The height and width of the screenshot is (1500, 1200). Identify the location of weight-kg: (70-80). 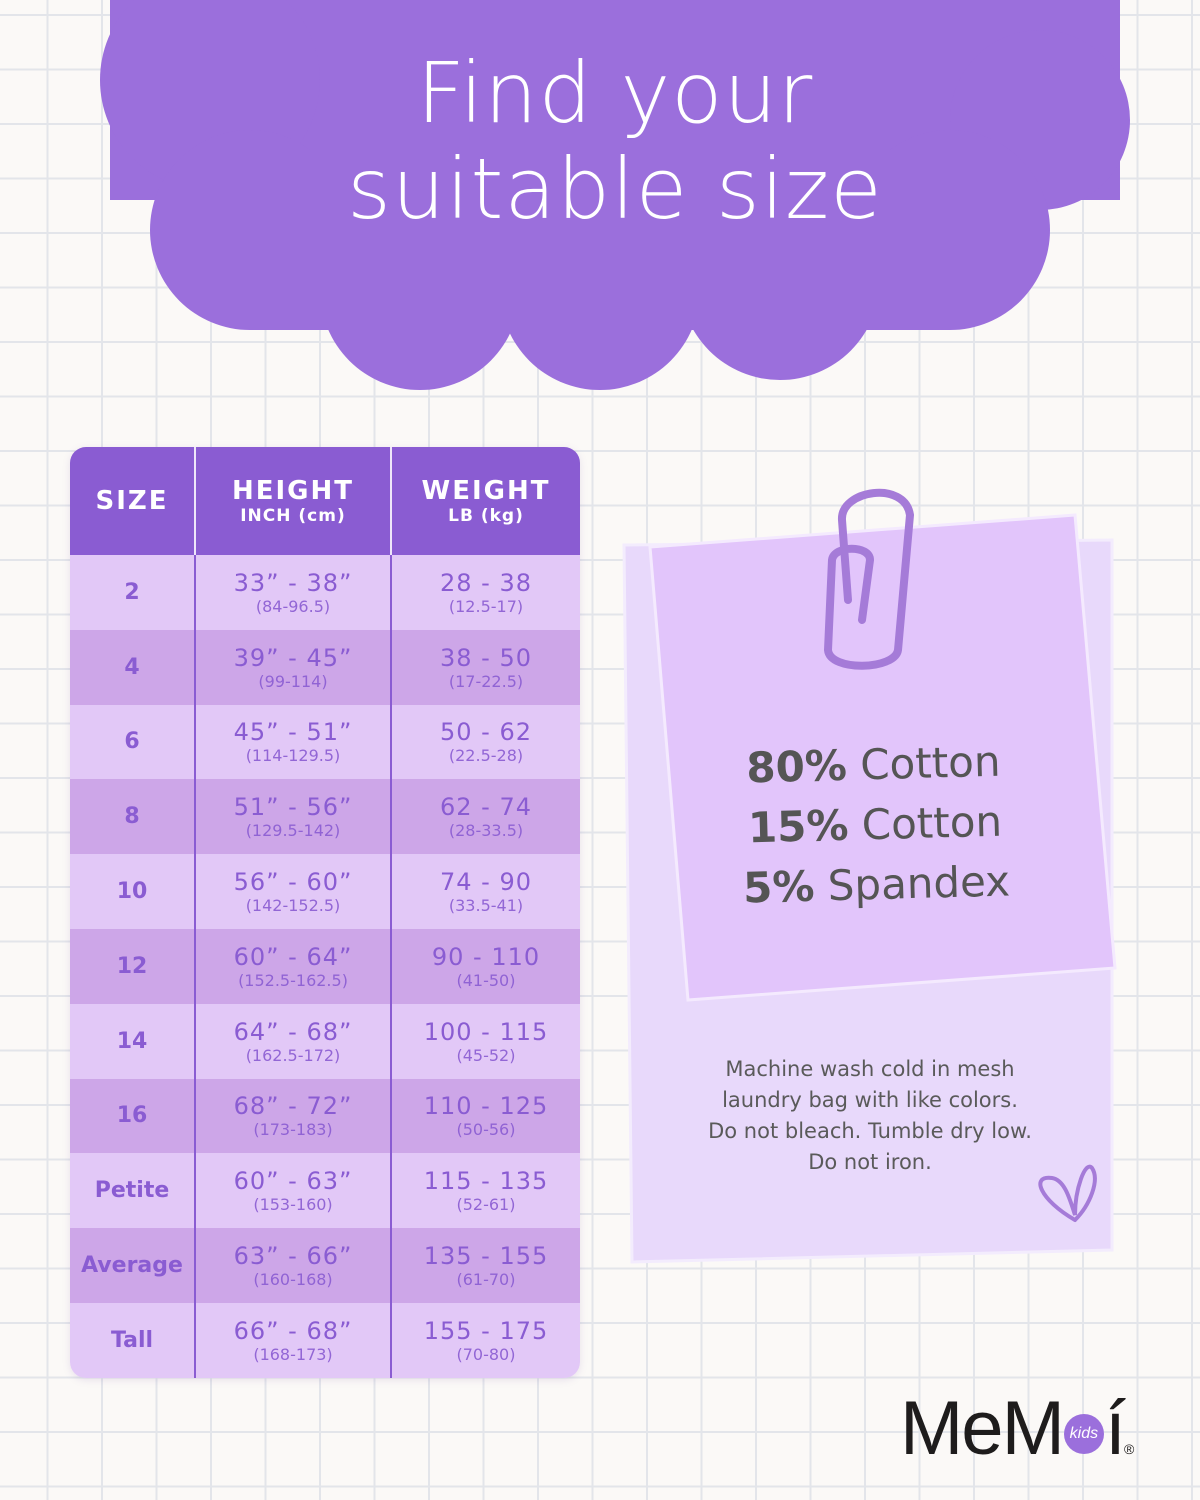
(486, 1354).